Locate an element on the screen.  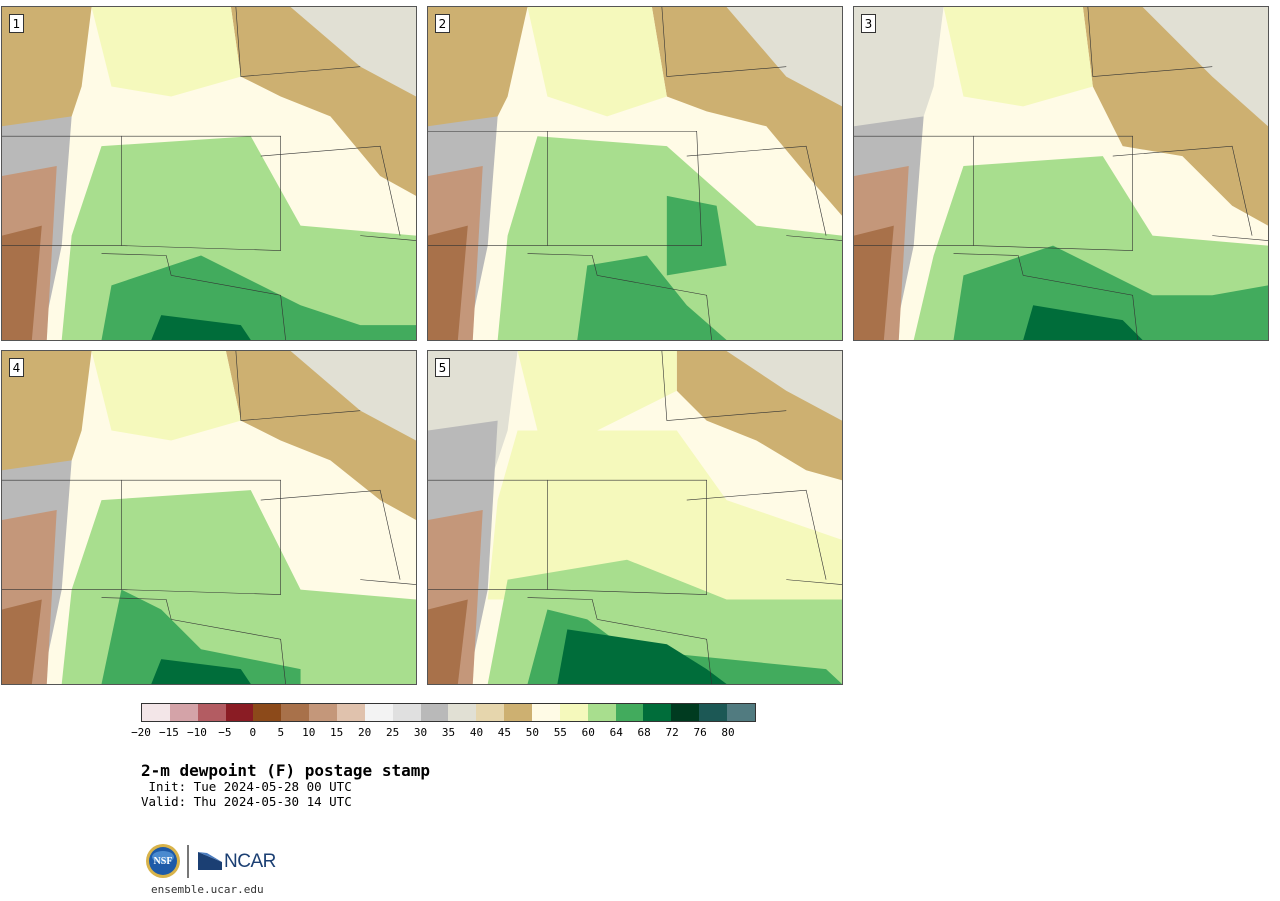
colorbar-tick: 0 is located at coordinates (253, 732).